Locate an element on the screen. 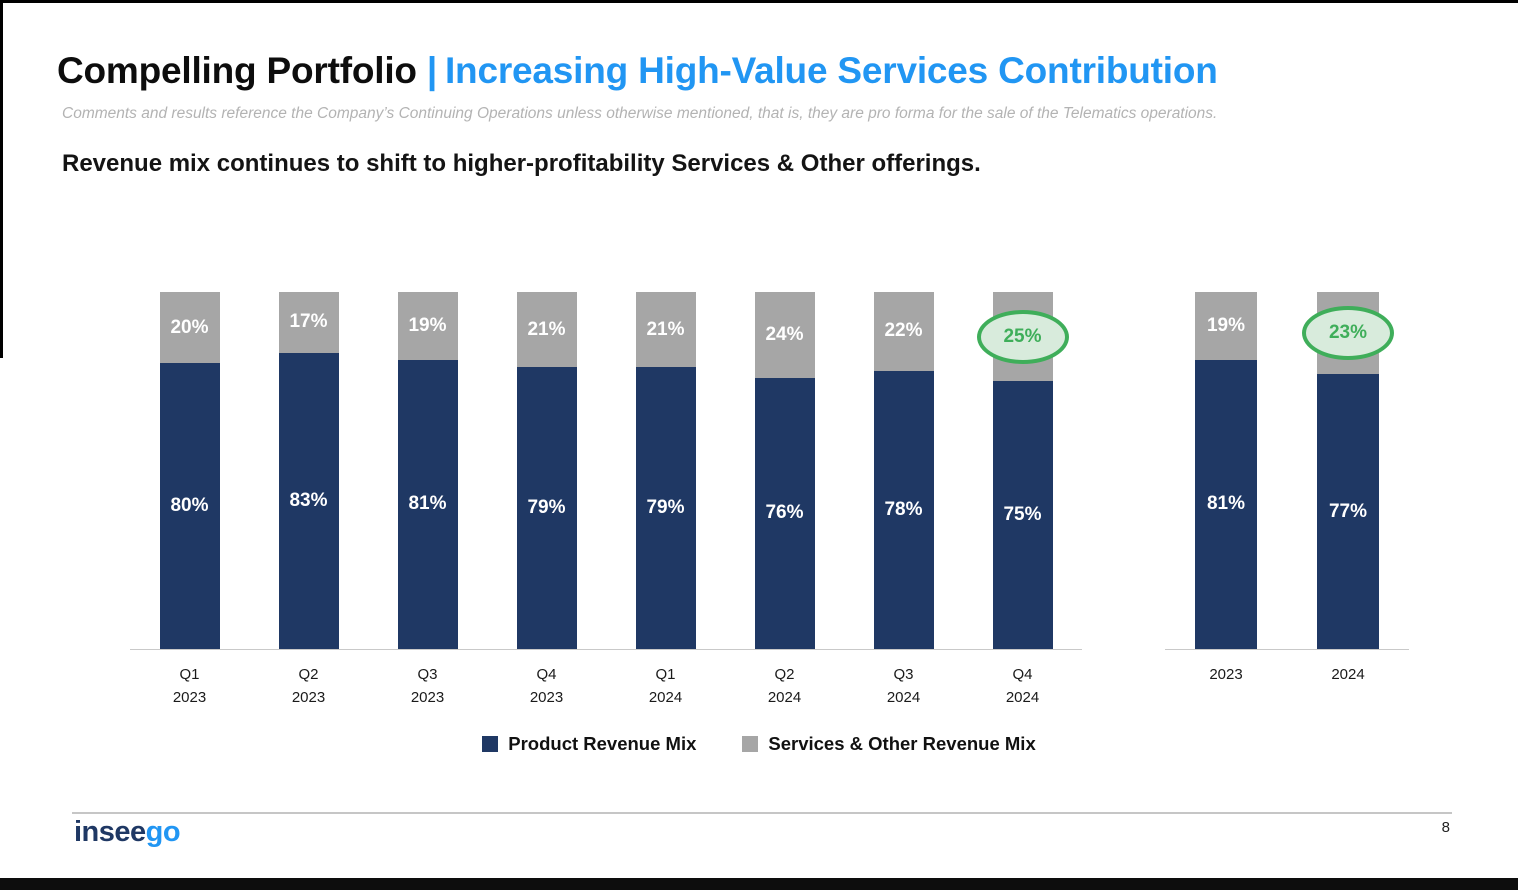 The image size is (1518, 890). stacked-bar: 24% 76% is located at coordinates (784, 470).